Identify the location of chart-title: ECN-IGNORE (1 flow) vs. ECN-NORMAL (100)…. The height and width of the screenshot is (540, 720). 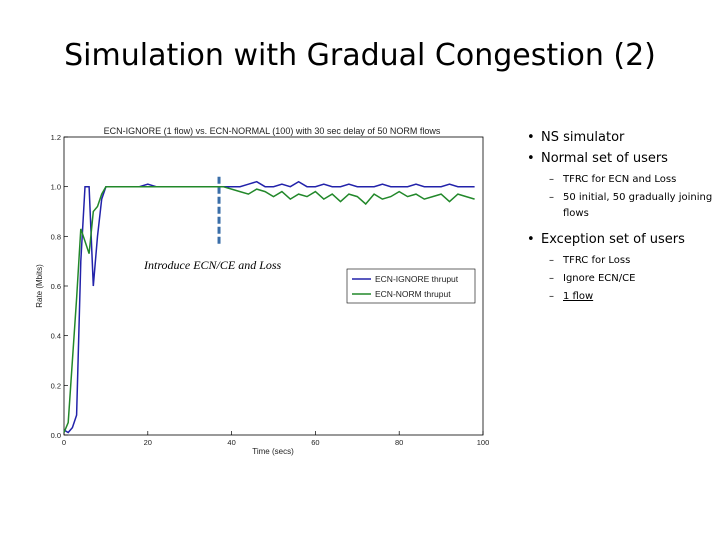
(272, 131).